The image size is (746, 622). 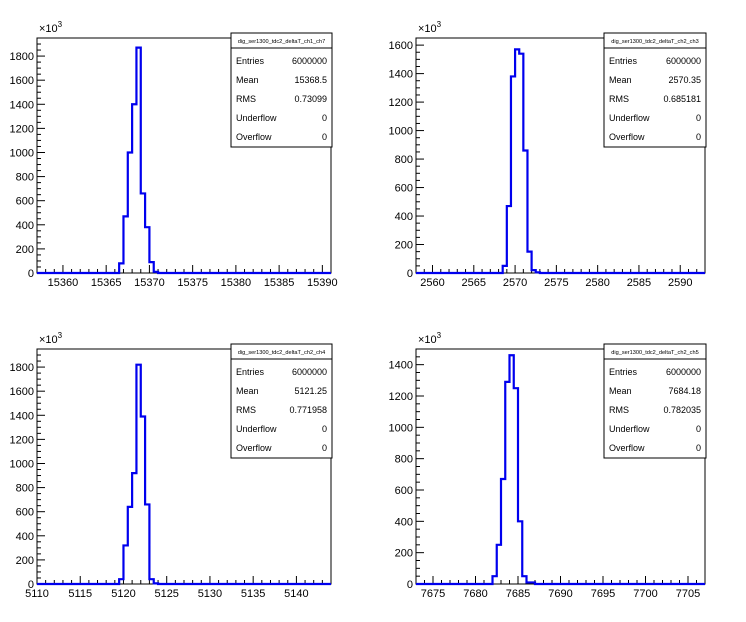 I want to click on x-tick-label: 5120, so click(x=123, y=594).